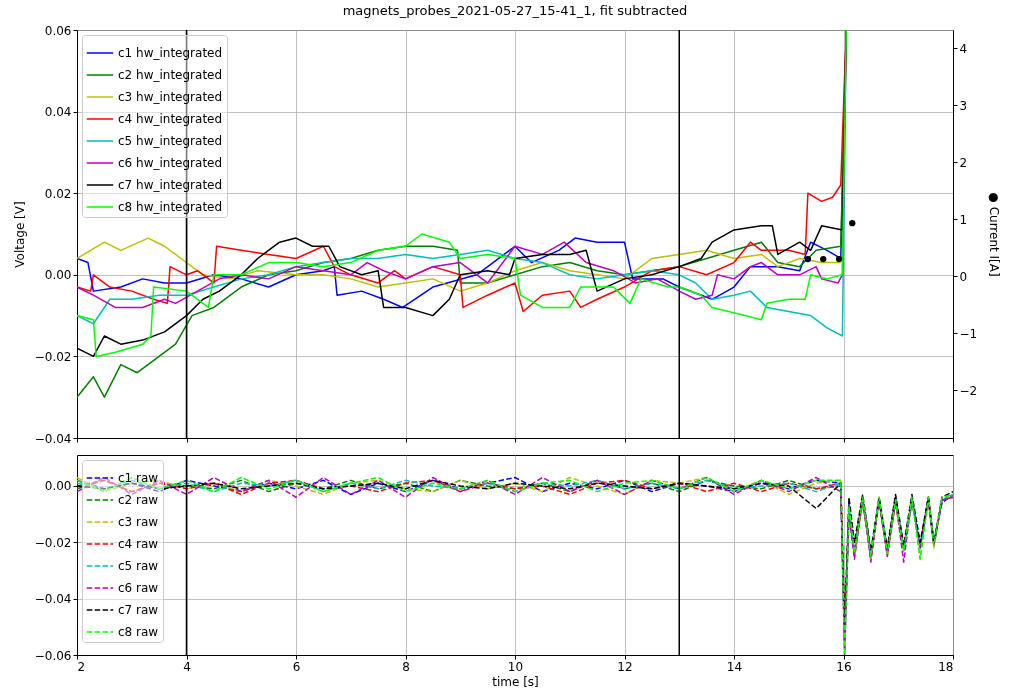 This screenshot has width=1011, height=689. I want to click on y2-tick-label: 2, so click(963, 162).